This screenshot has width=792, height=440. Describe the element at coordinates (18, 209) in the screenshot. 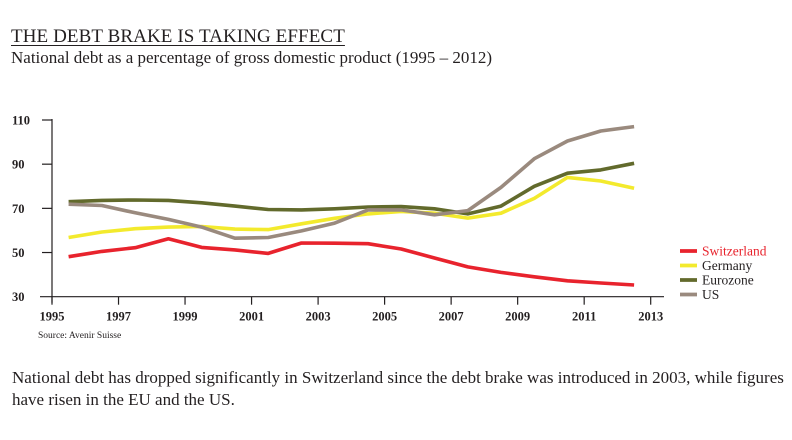

I see `y-tick-label: 70` at that location.